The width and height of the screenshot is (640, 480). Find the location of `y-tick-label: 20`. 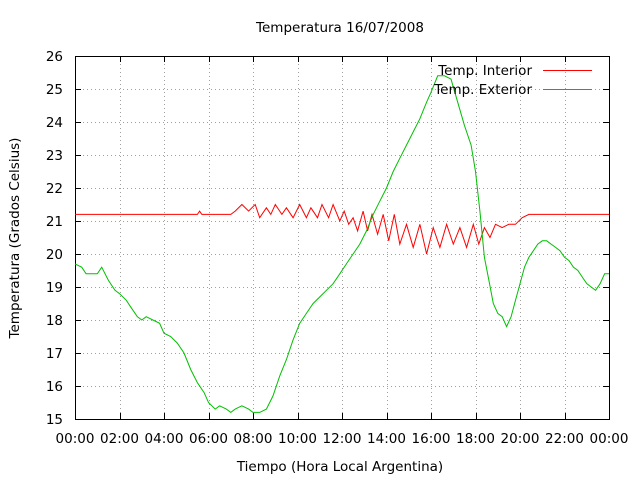

y-tick-label: 20 is located at coordinates (54, 255).